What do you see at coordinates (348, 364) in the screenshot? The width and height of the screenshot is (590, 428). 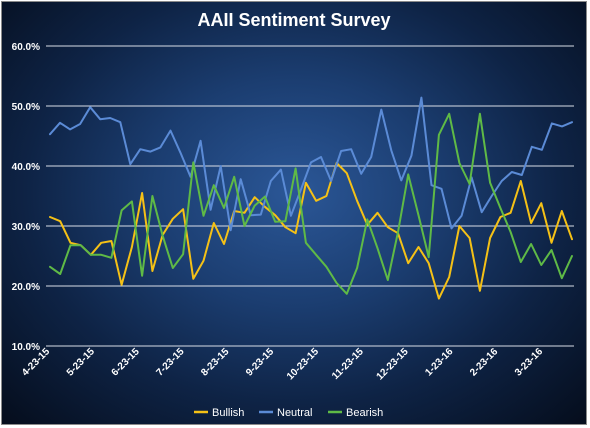 I see `x-tick-label: 11-23-15` at bounding box center [348, 364].